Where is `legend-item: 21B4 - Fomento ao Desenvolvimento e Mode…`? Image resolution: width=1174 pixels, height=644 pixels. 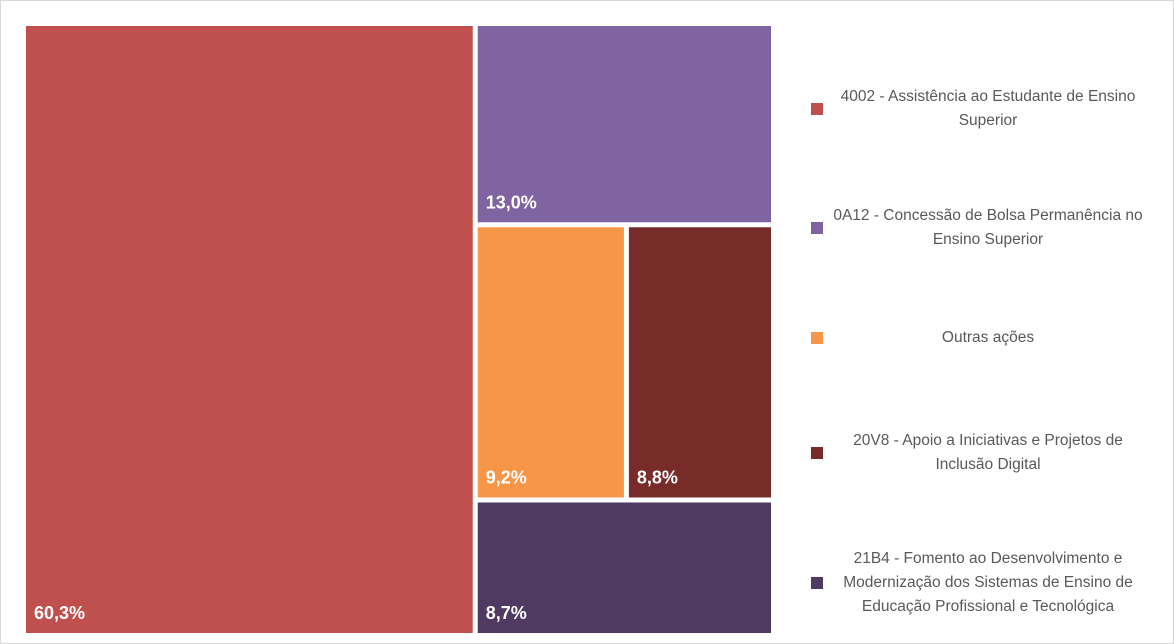
legend-item: 21B4 - Fomento ao Desenvolvimento e Mode… is located at coordinates (981, 583).